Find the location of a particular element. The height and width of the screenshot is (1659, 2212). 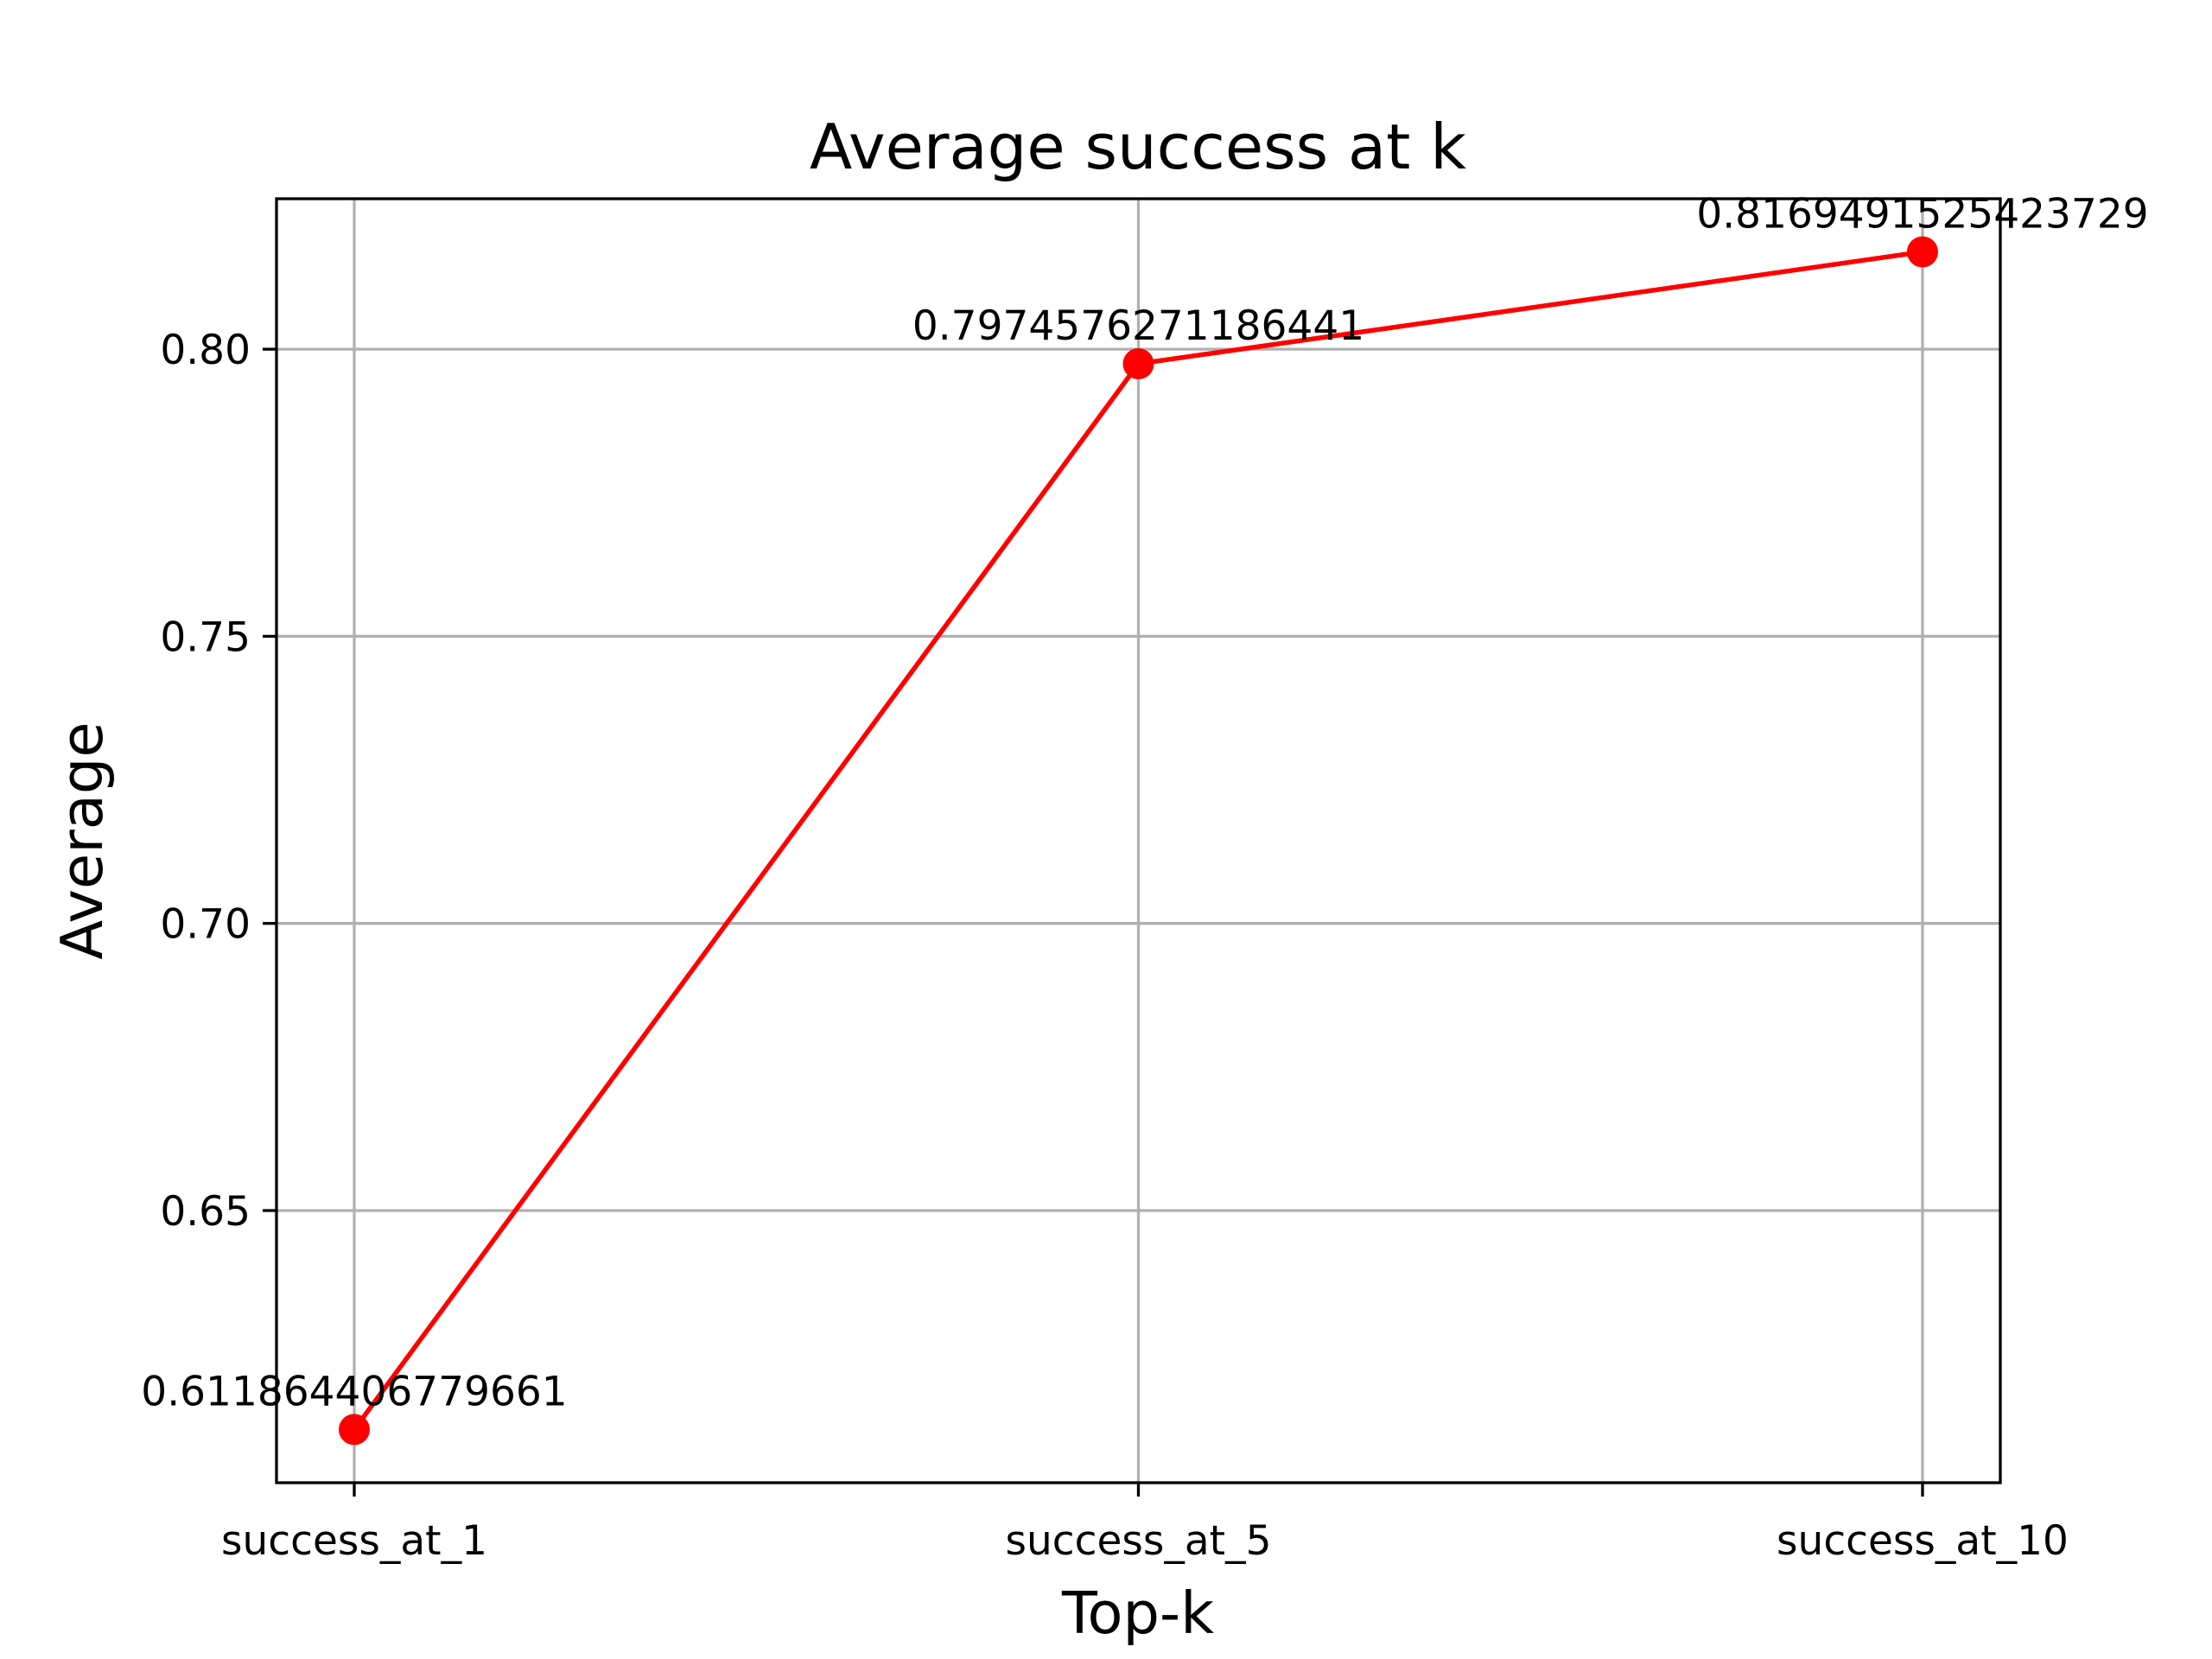

y-tick-label: 0.65 is located at coordinates (205, 1212).